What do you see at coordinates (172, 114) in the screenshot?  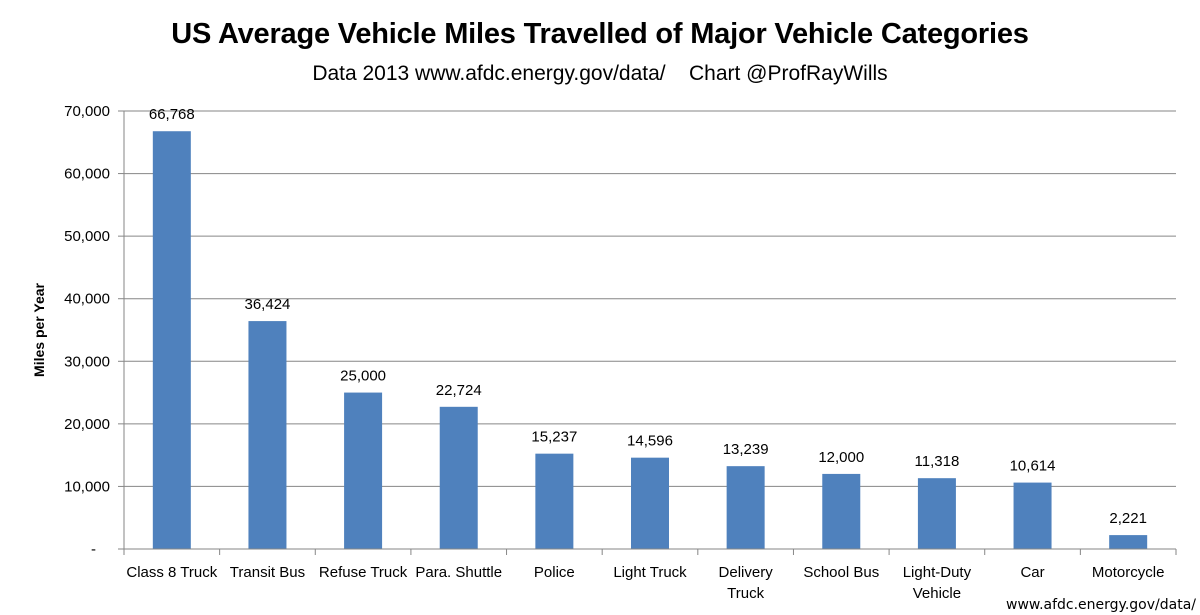 I see `data-label: 66,768` at bounding box center [172, 114].